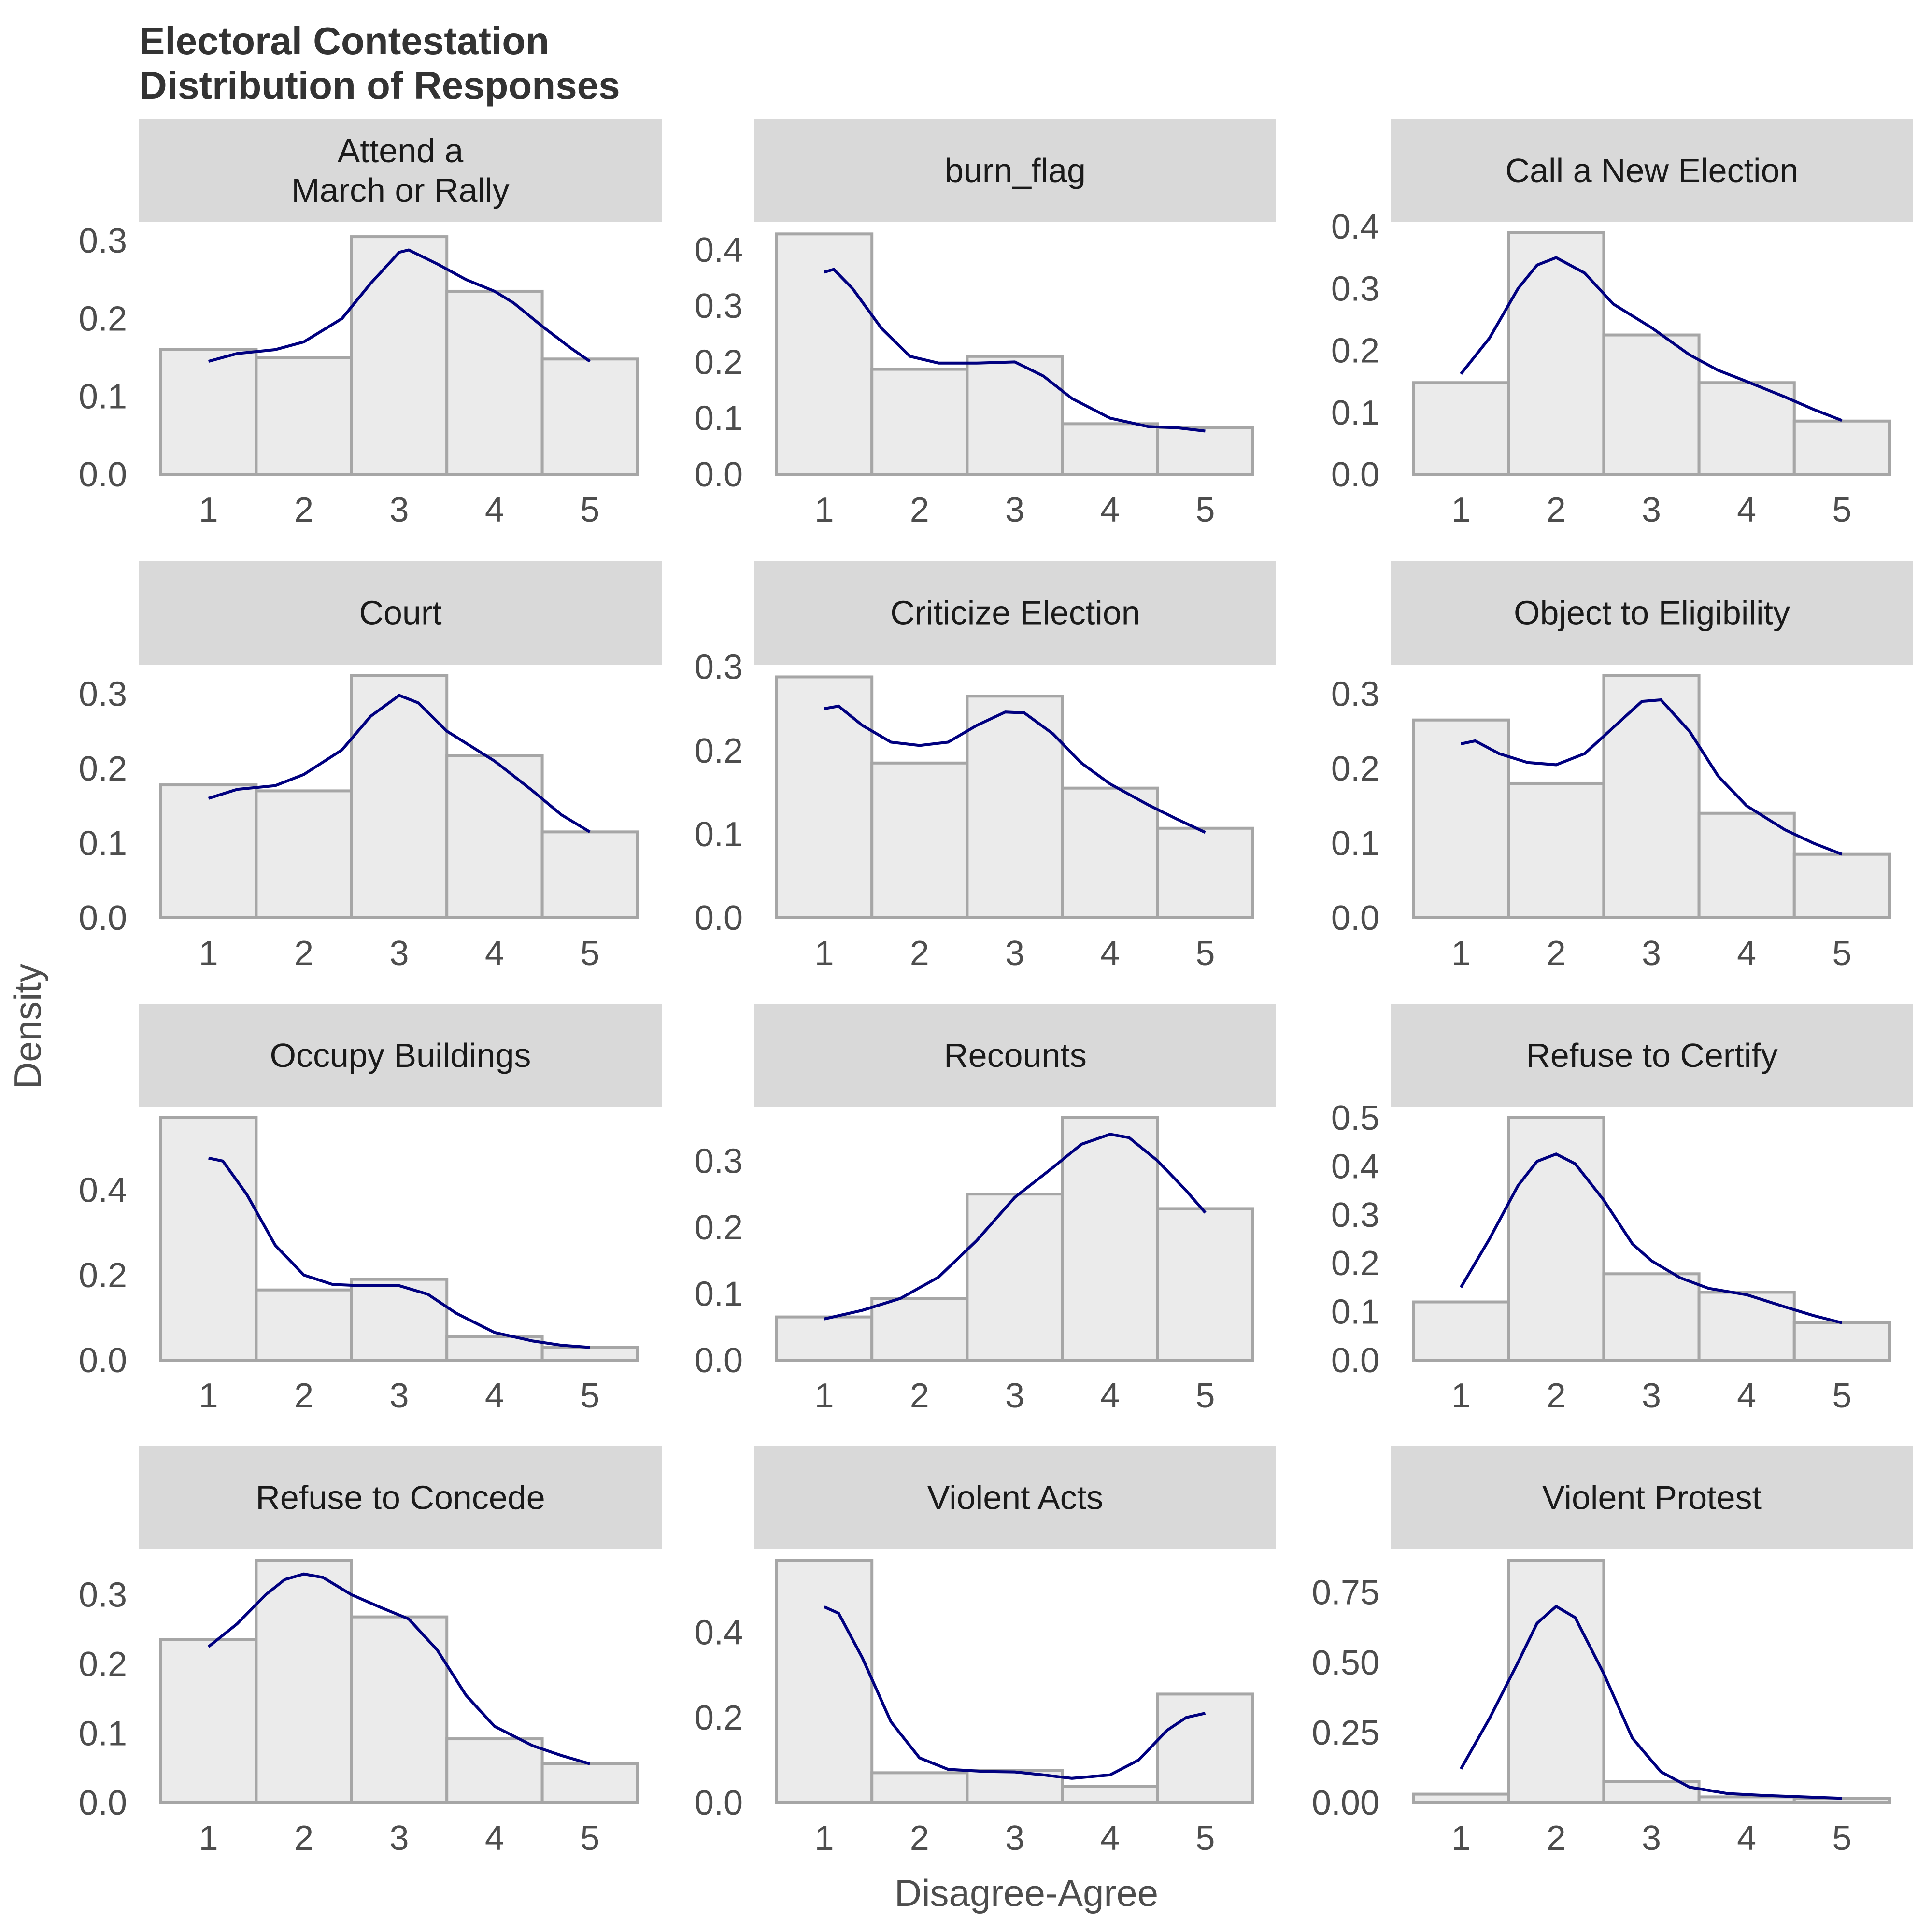 Image resolution: width=1932 pixels, height=1932 pixels. I want to click on facet-strip-label: March or Rally, so click(400, 190).